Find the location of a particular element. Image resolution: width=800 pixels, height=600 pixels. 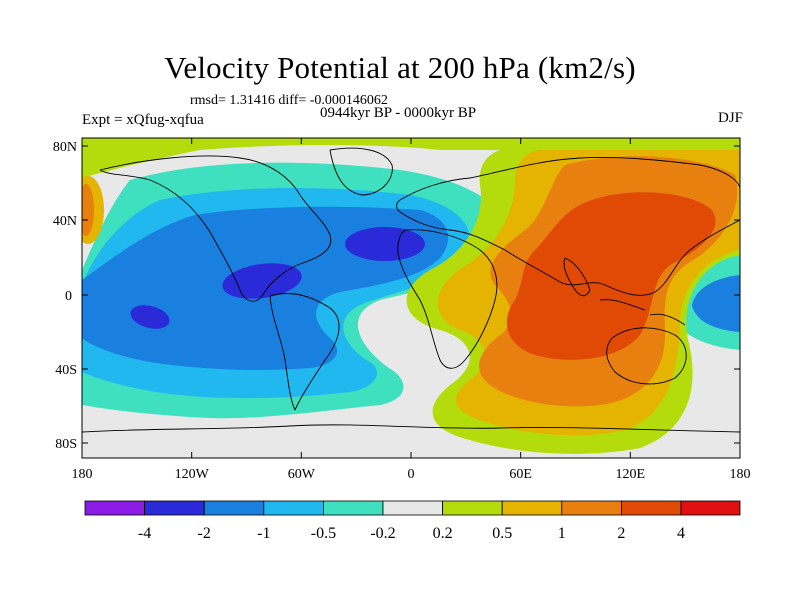

coast-north-america is located at coordinates (215, 228).